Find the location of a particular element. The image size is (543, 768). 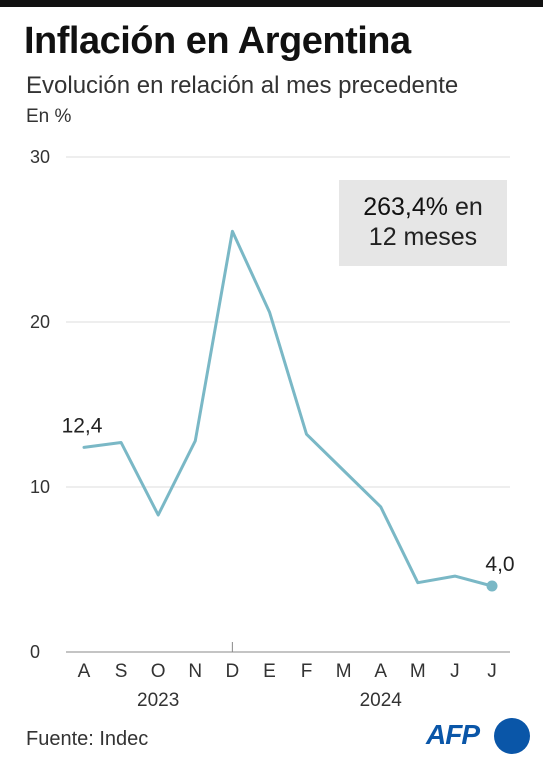

afp-logo: AFP is located at coordinates (478, 736).